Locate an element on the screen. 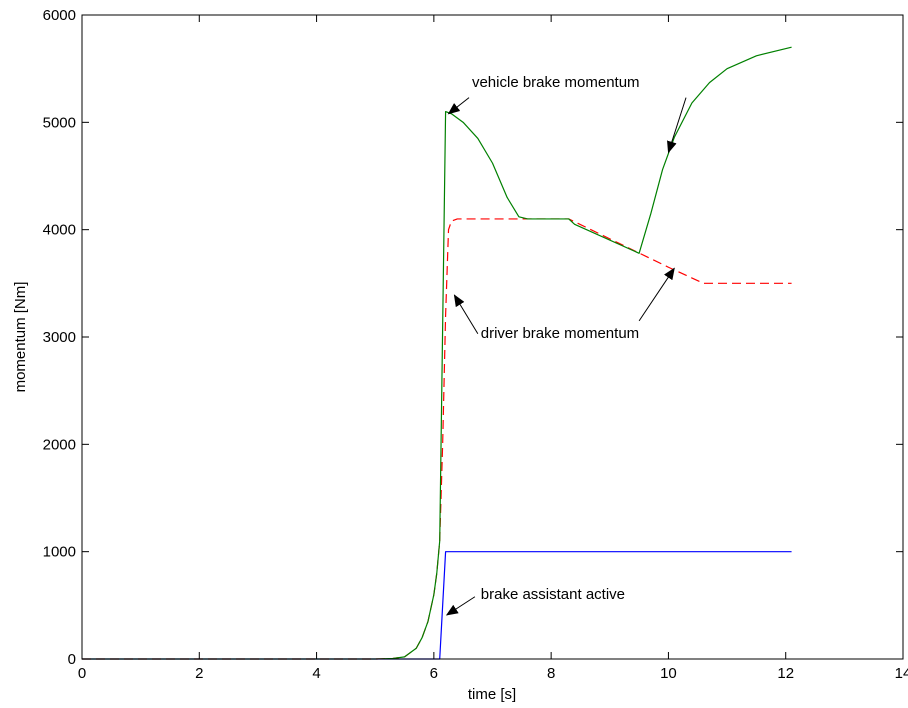 The image size is (908, 708). x-tick-label: 0 is located at coordinates (82, 673).